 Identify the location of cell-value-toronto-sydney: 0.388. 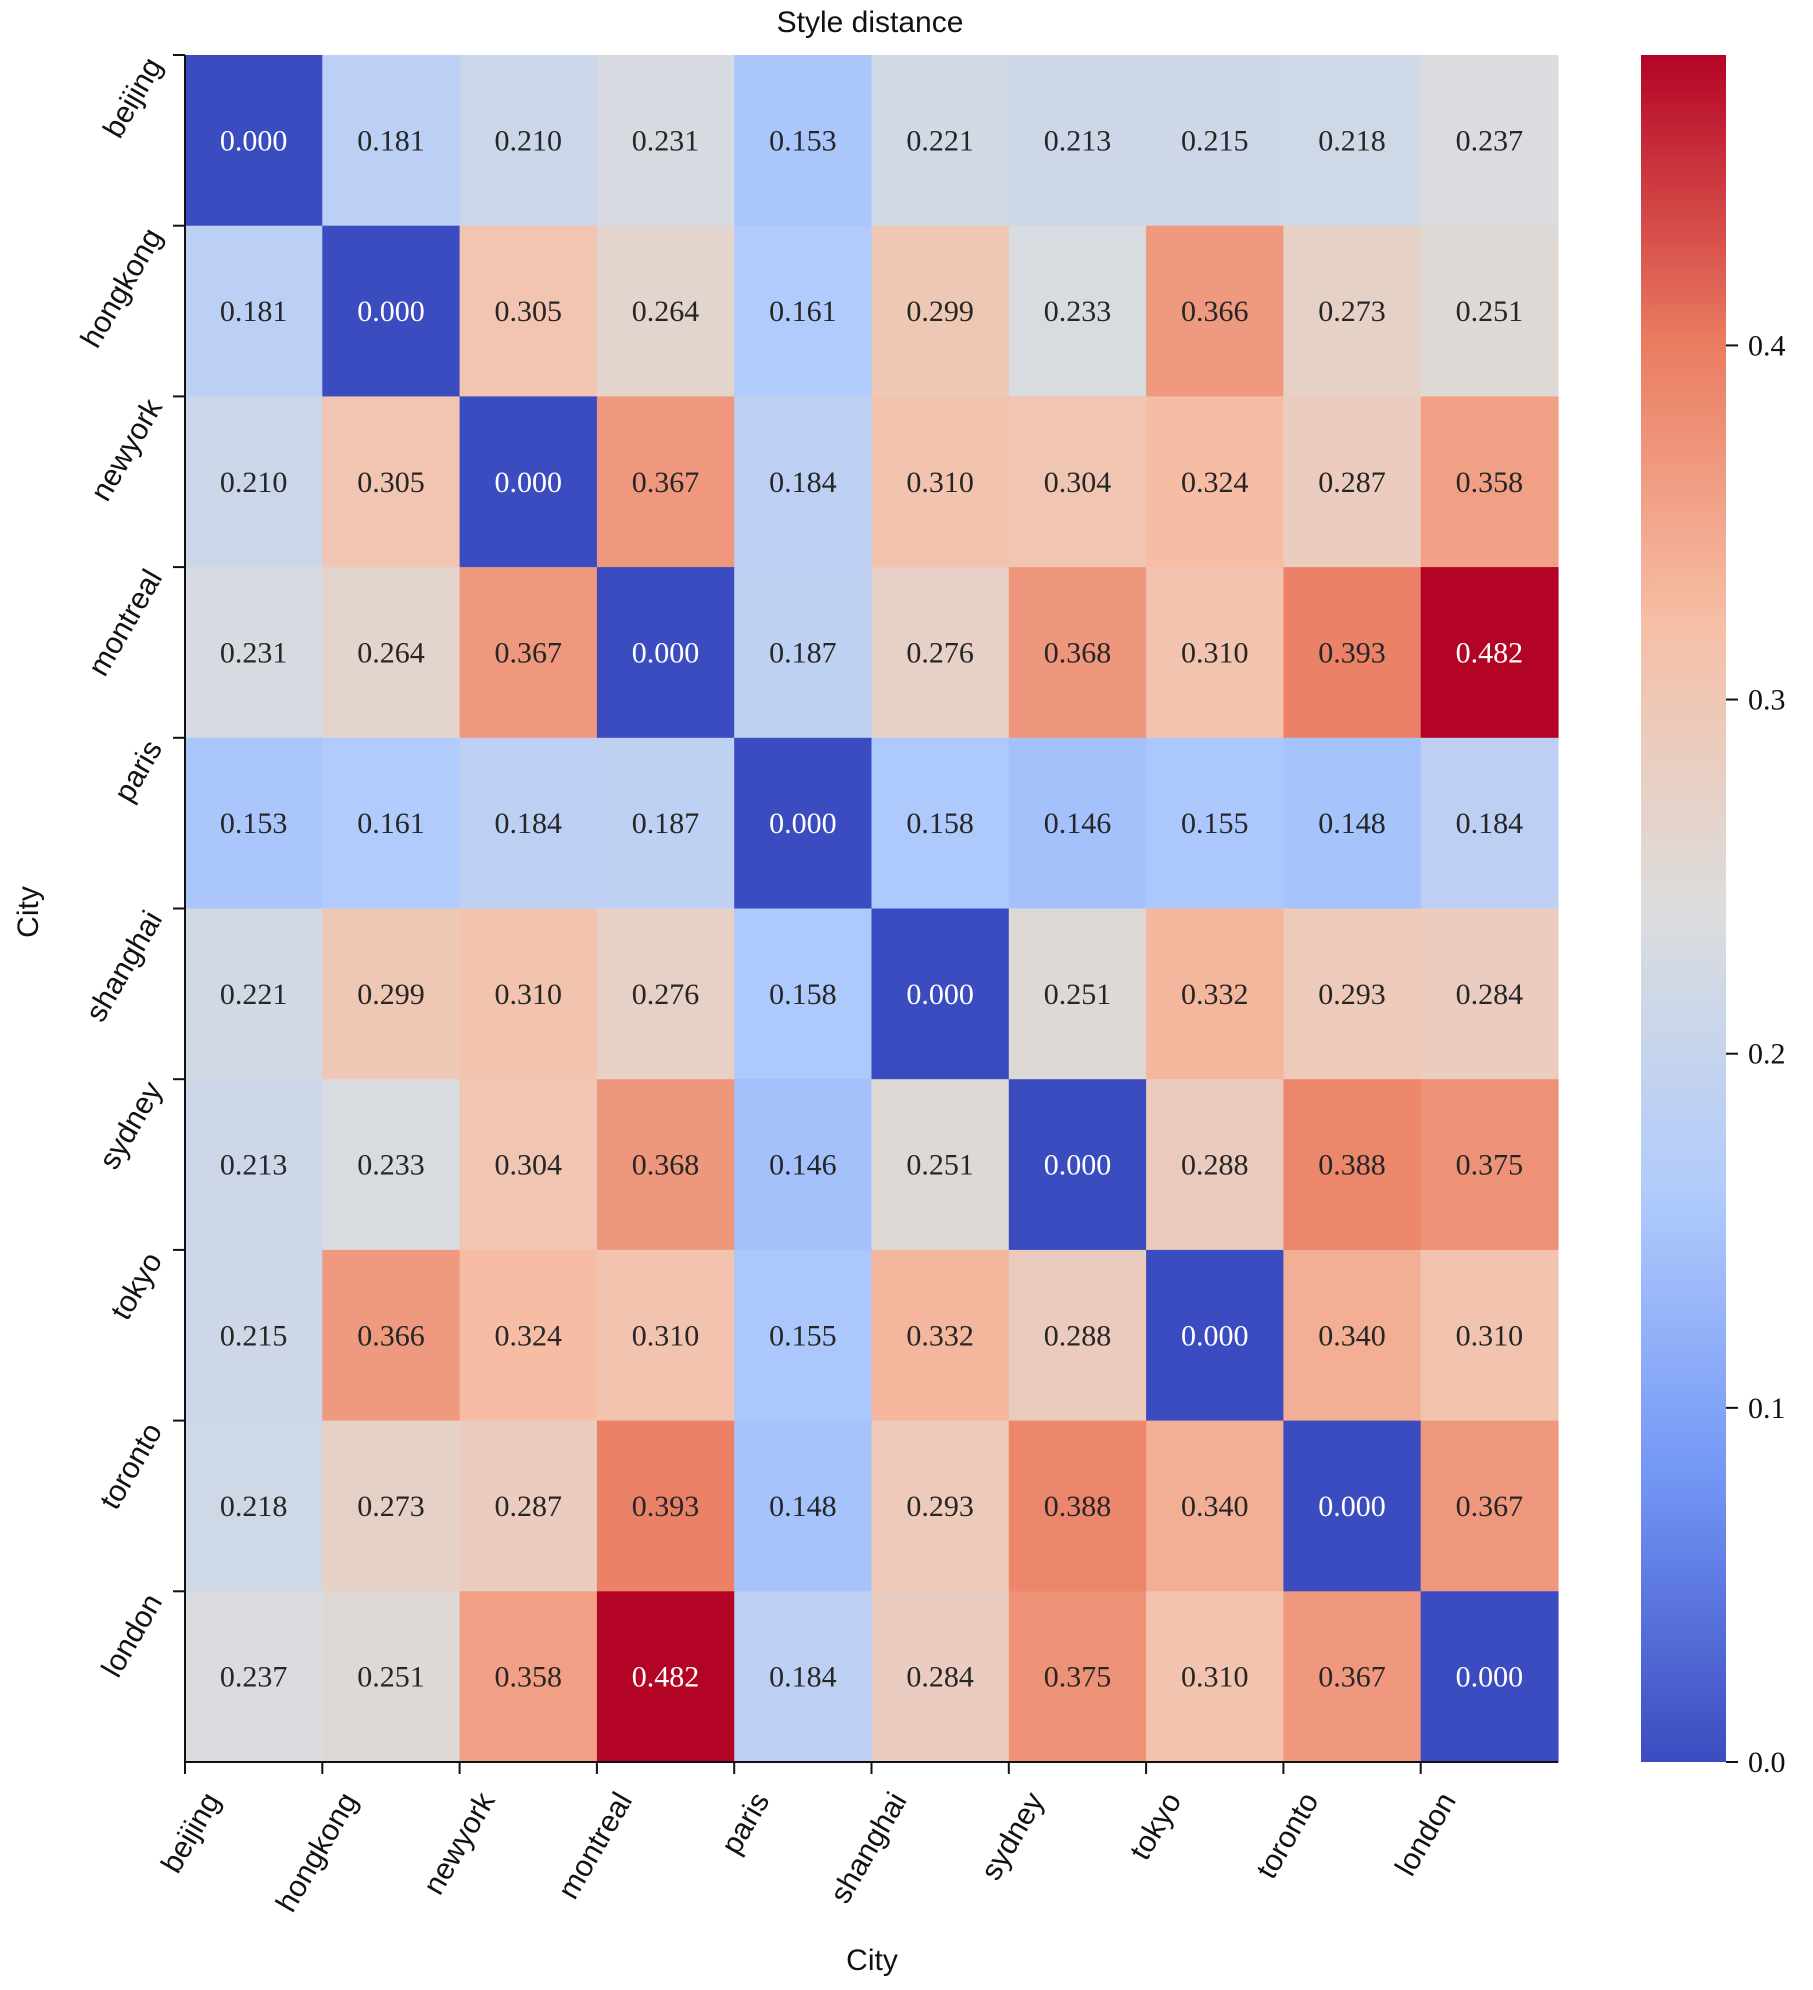
(1078, 1506).